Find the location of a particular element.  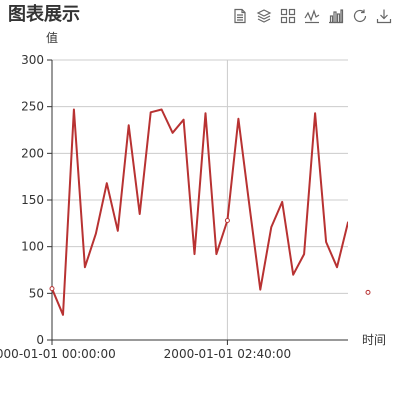

y-tick-label: 250 is located at coordinates (32, 107).